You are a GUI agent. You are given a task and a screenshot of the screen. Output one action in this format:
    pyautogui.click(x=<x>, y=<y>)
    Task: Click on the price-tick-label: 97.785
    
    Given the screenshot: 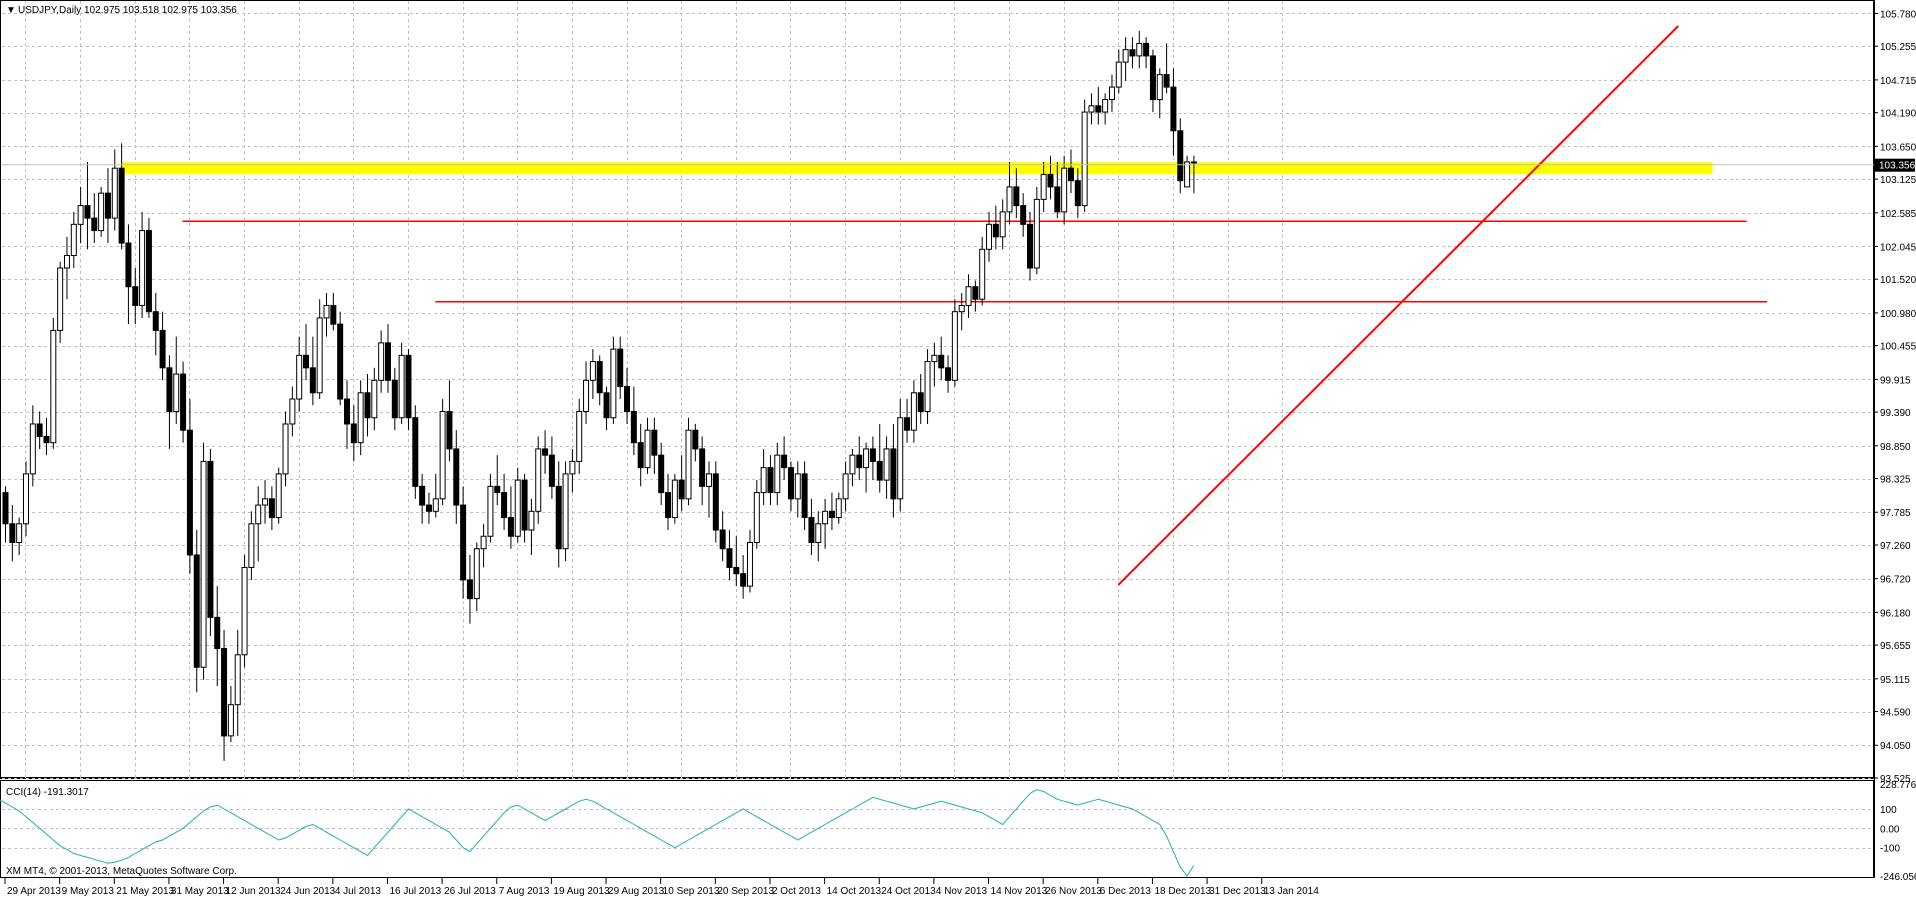 What is the action you would take?
    pyautogui.click(x=1895, y=513)
    